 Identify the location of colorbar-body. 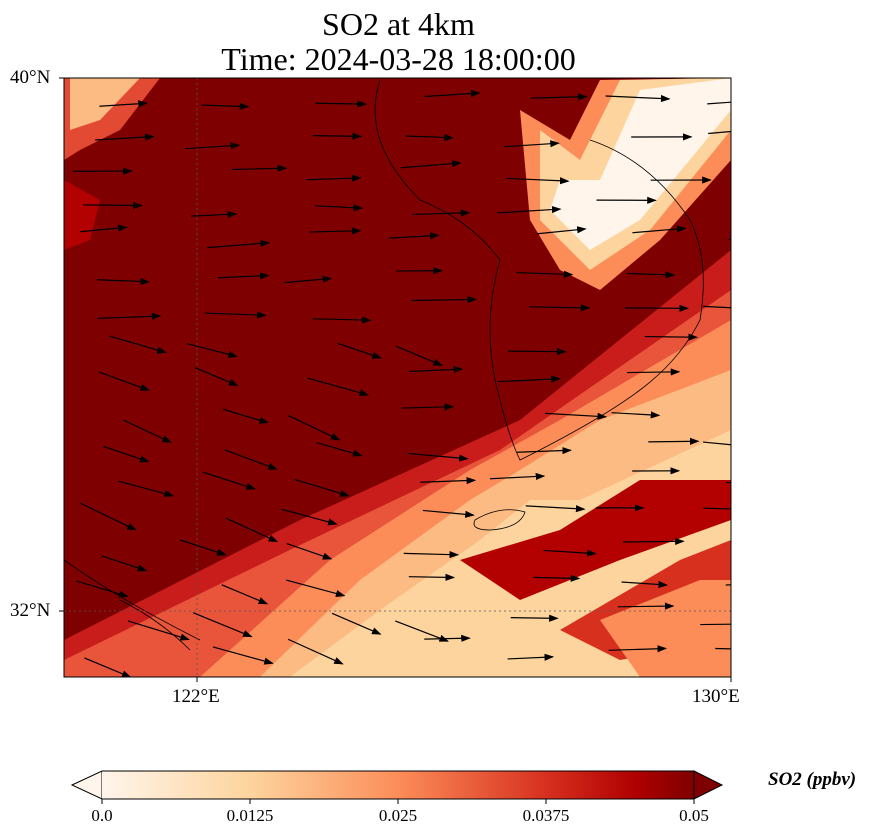
(398, 785).